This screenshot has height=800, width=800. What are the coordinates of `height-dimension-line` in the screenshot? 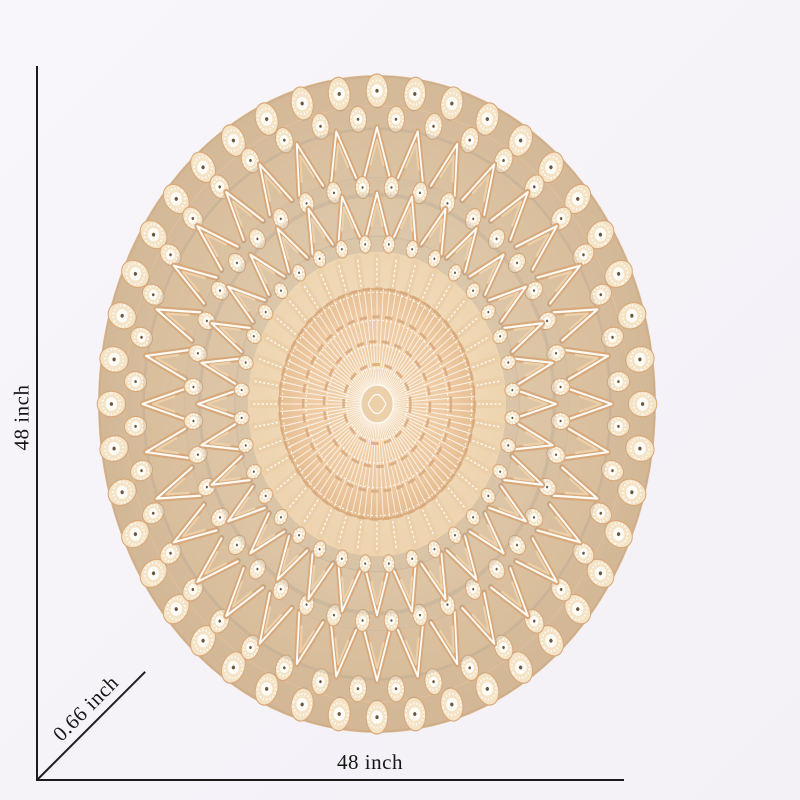 It's located at (37, 423).